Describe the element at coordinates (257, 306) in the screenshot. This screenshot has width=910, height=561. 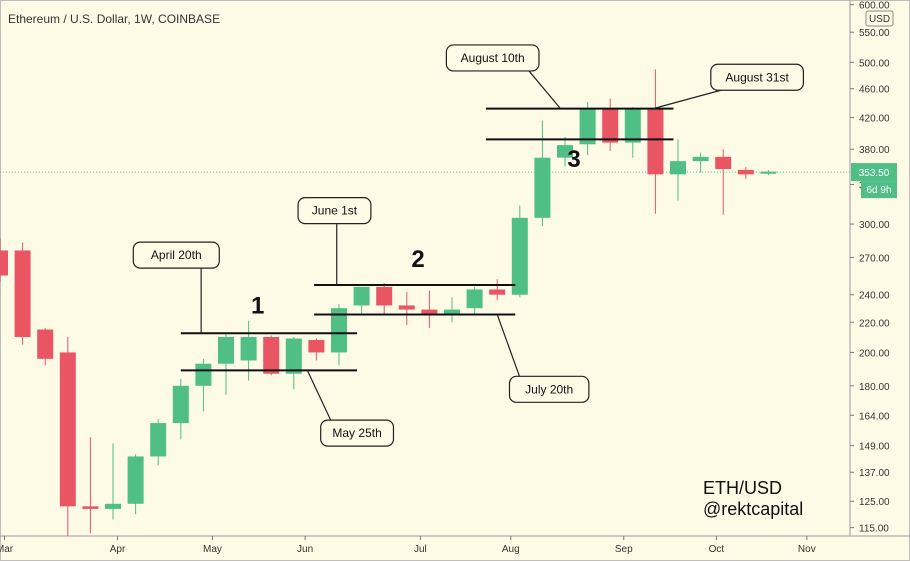
I see `zone-label: 1` at that location.